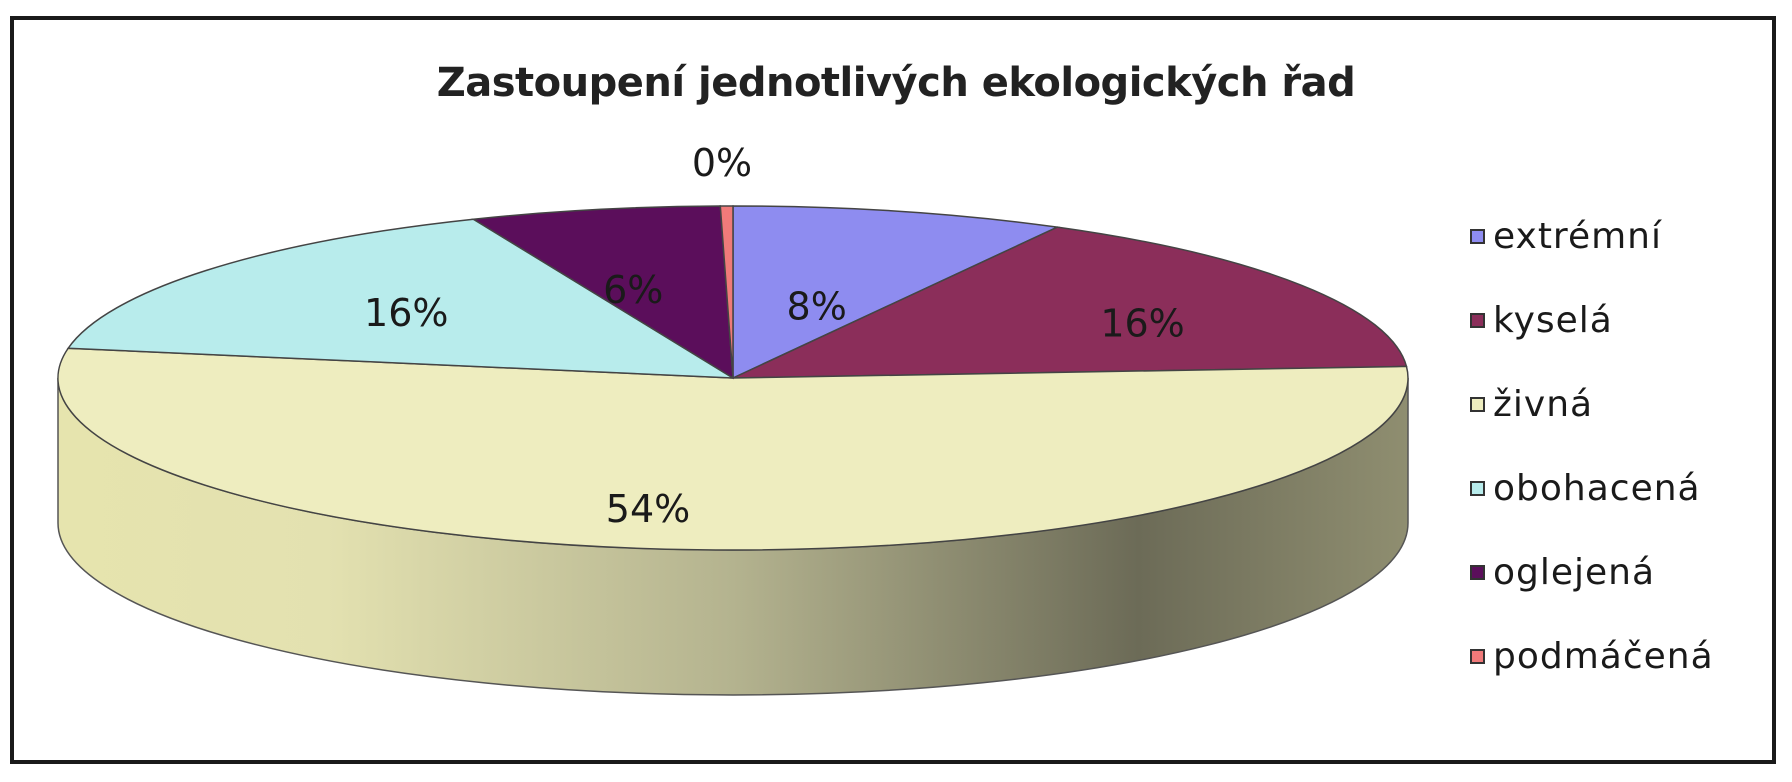 This screenshot has height=782, width=1792. Describe the element at coordinates (896, 292) in the screenshot. I see `pie-slice-extremni` at that location.